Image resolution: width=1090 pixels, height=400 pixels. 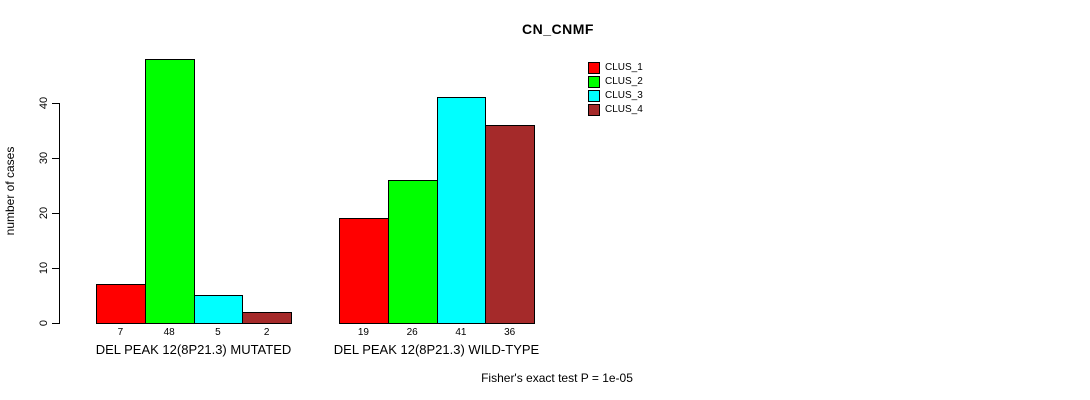 What do you see at coordinates (59, 213) in the screenshot?
I see `y-axis-line` at bounding box center [59, 213].